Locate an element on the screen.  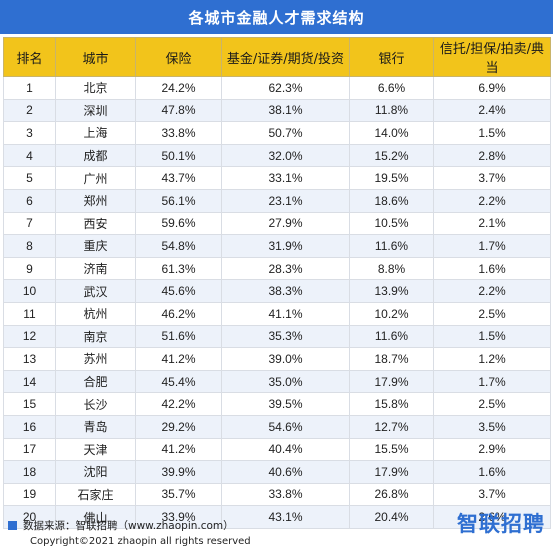
cell-bank: 10.5% is located at coordinates (391, 223).